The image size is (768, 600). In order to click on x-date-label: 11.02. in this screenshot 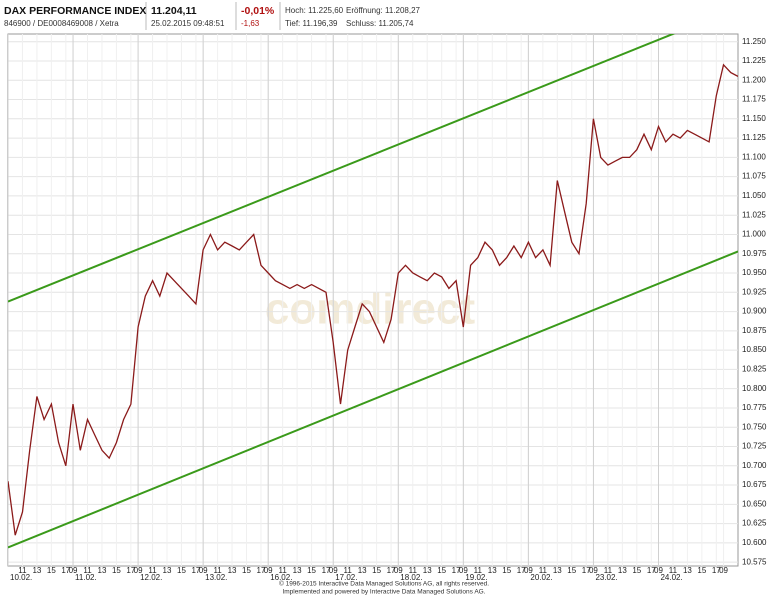, I will do `click(86, 577)`.